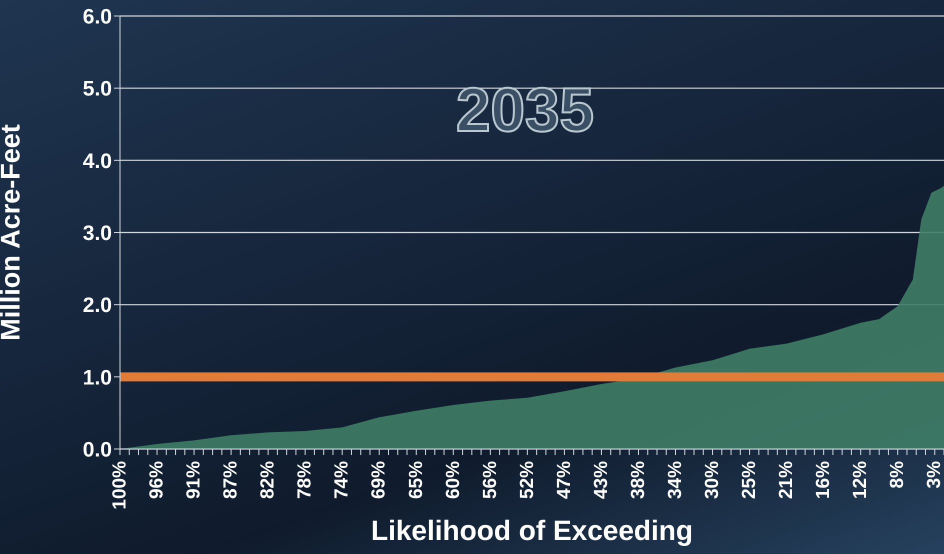 The height and width of the screenshot is (554, 944). Describe the element at coordinates (194, 480) in the screenshot. I see `x-tick-label: 91%` at that location.